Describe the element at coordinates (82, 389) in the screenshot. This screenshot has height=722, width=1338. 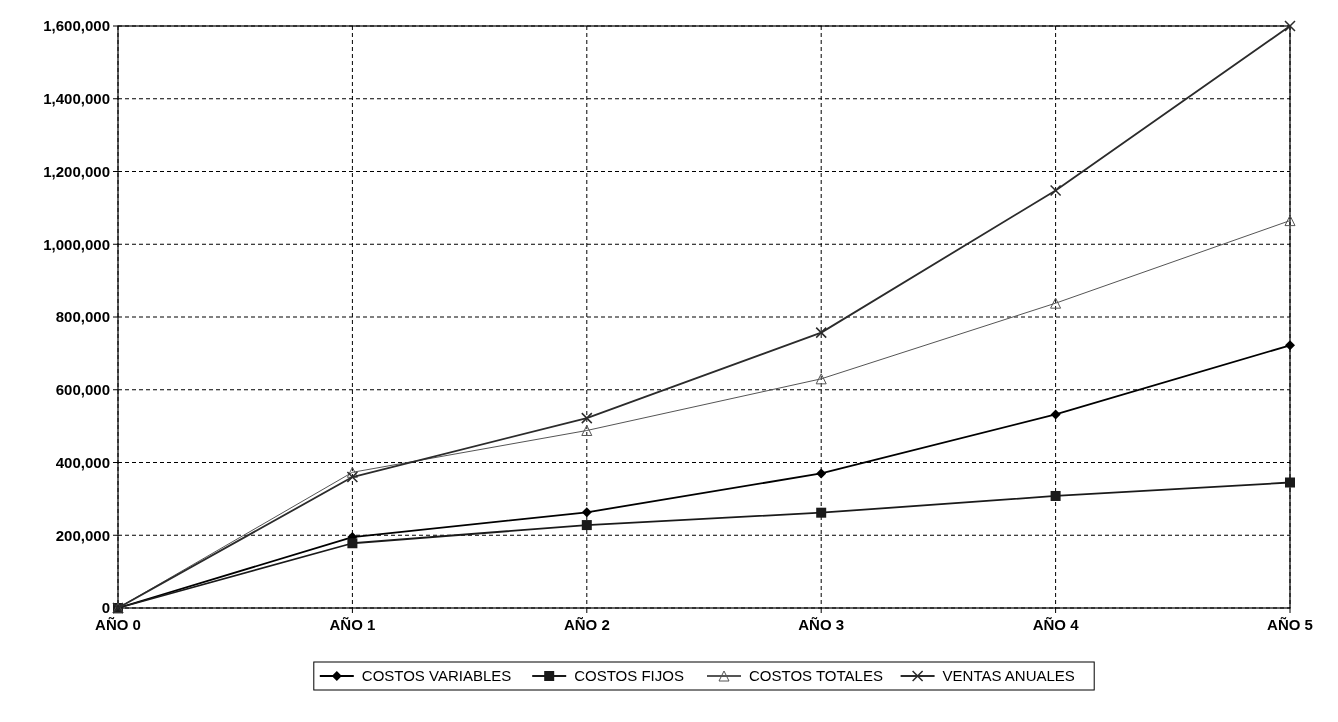
I see `y-tick-label: 600,000` at that location.